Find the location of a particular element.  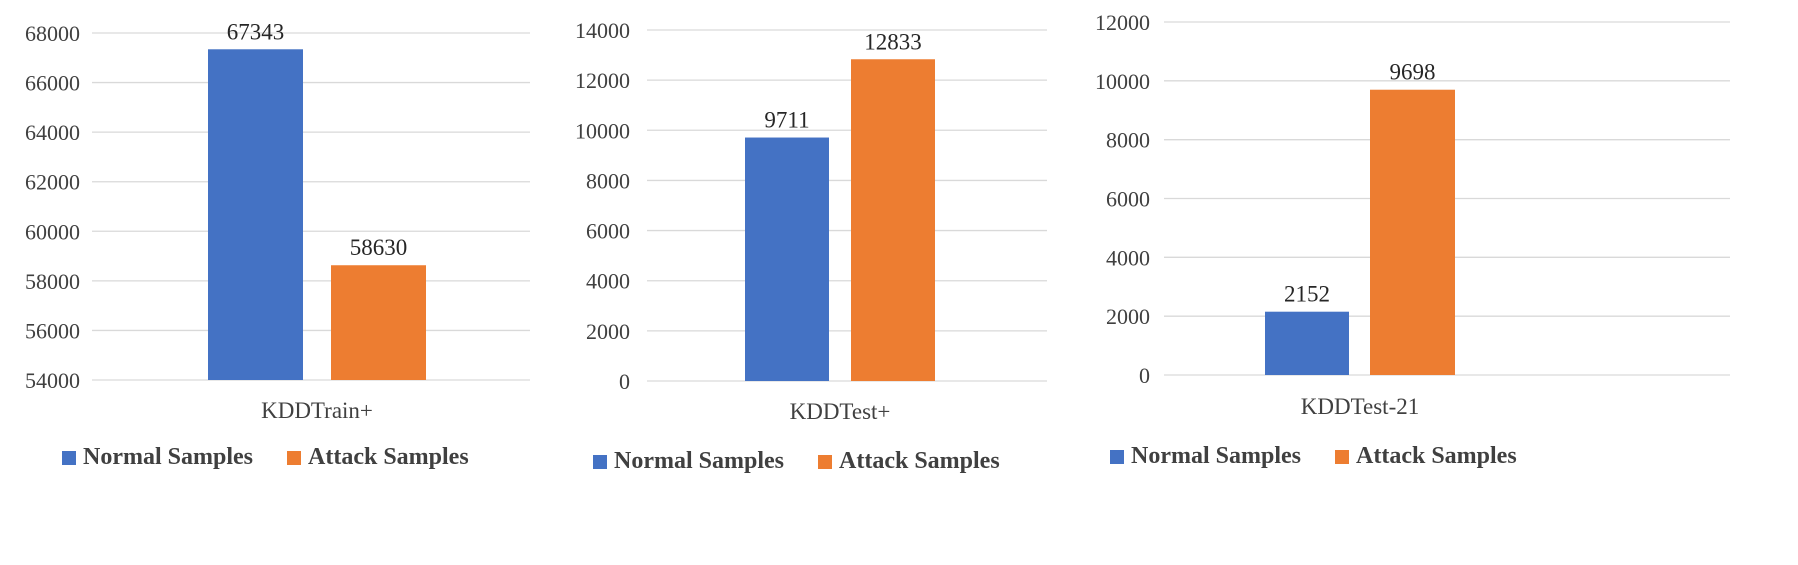

y-tick-label-62000: 62000 is located at coordinates (52, 182).